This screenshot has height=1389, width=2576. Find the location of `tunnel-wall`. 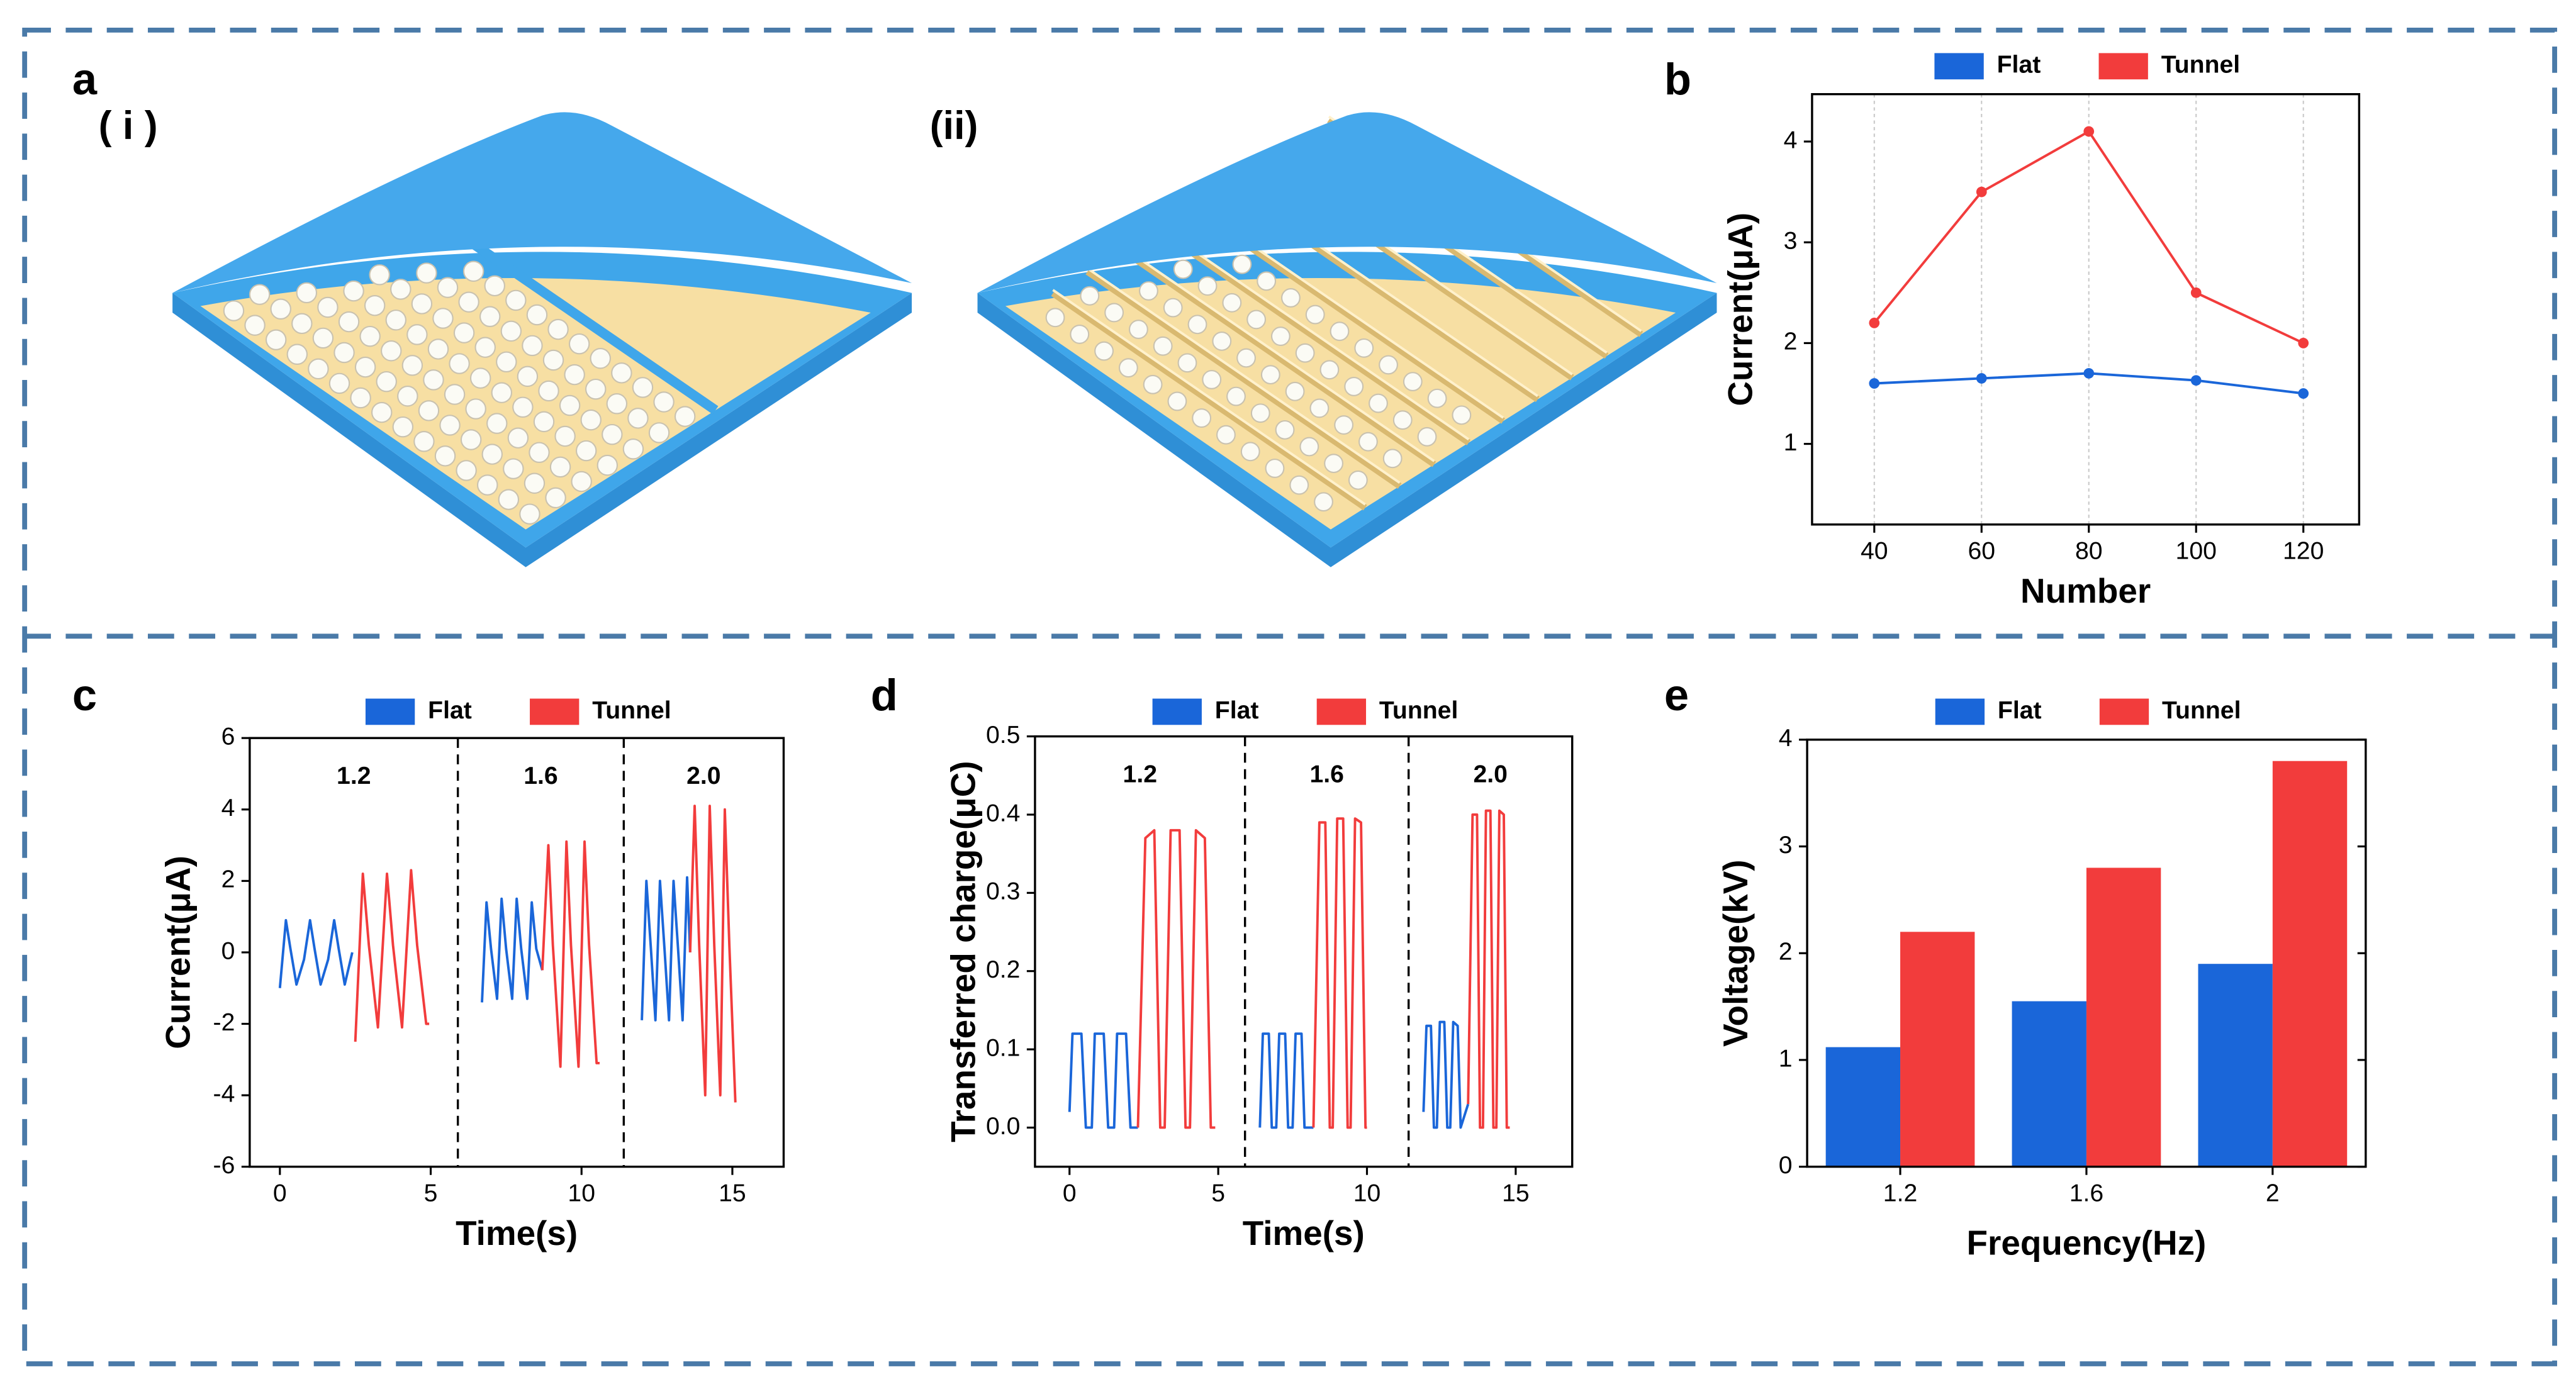

tunnel-wall is located at coordinates (1278, 357).